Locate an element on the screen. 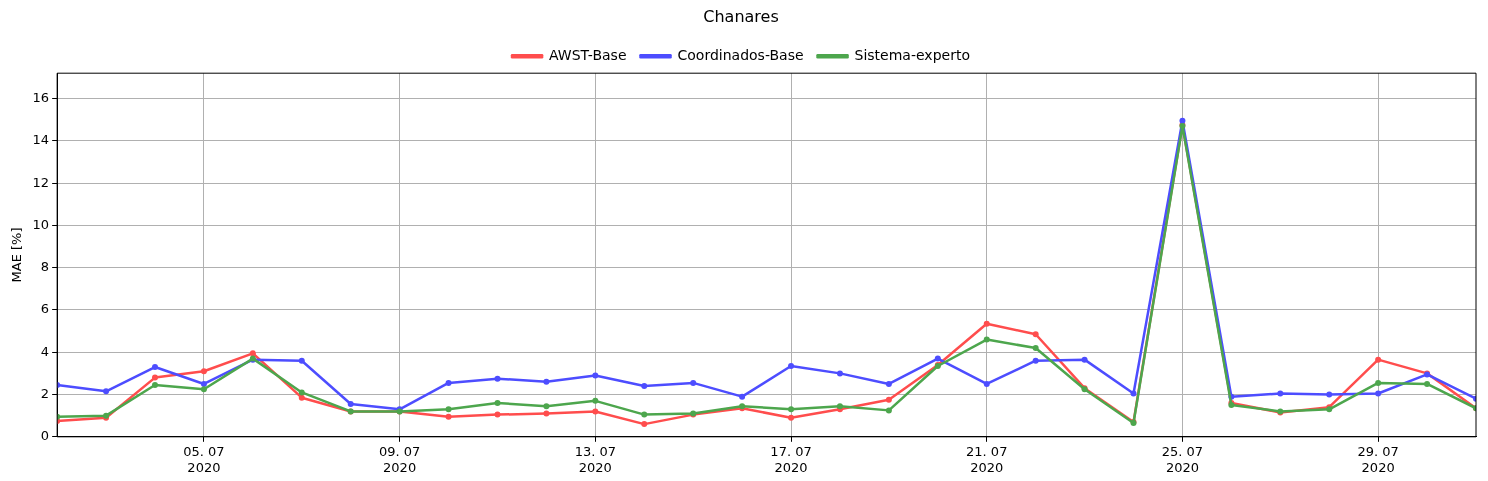  x-tick-label: 05. 07 2020 is located at coordinates (204, 459).